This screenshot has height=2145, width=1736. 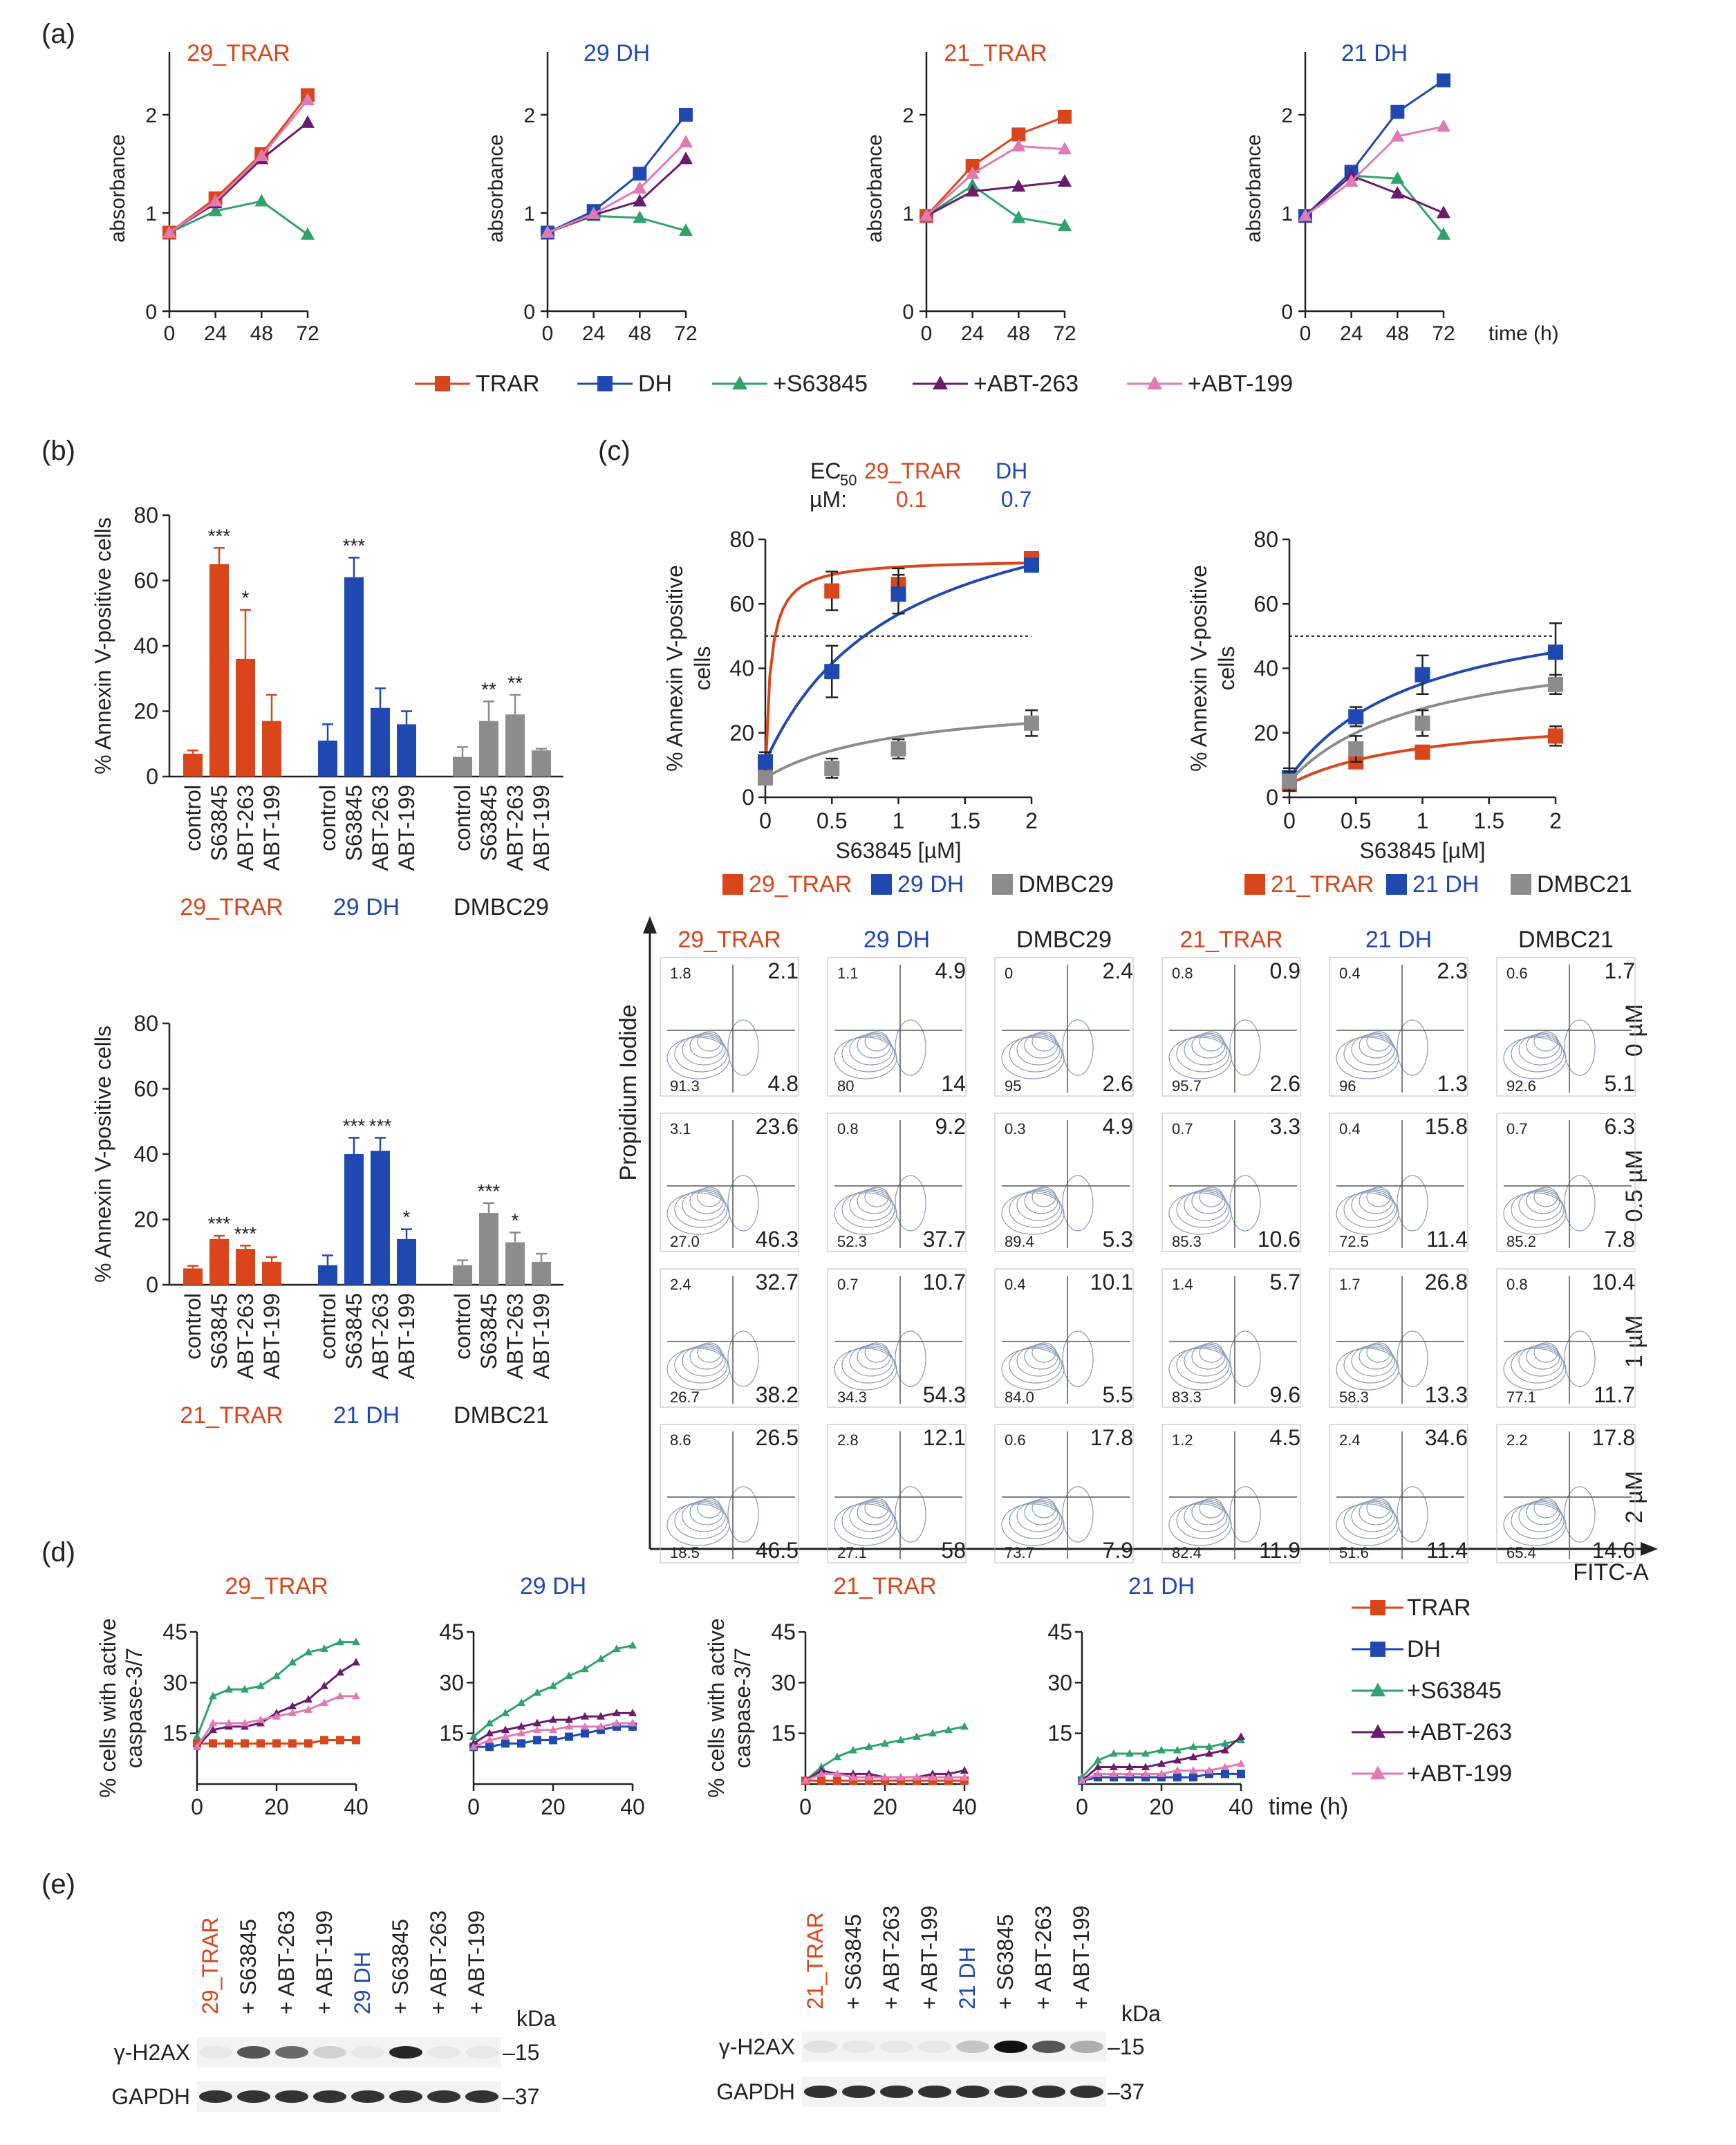 I want to click on legend-label-TRAR: TRAR, so click(x=1439, y=1608).